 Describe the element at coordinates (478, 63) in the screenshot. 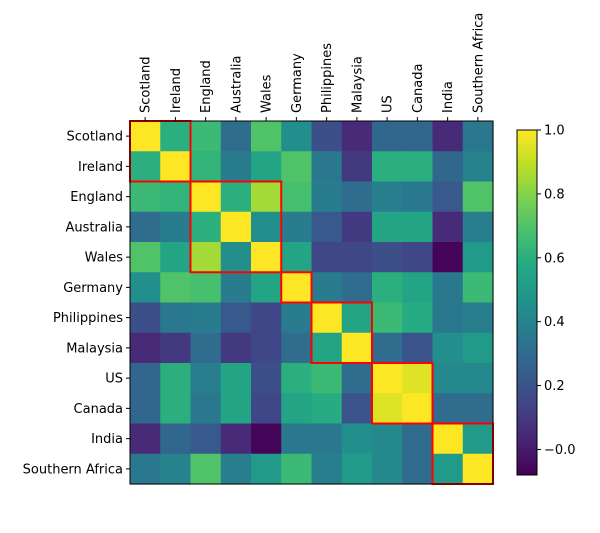

I see `x-tick-label: Southern Africa` at that location.